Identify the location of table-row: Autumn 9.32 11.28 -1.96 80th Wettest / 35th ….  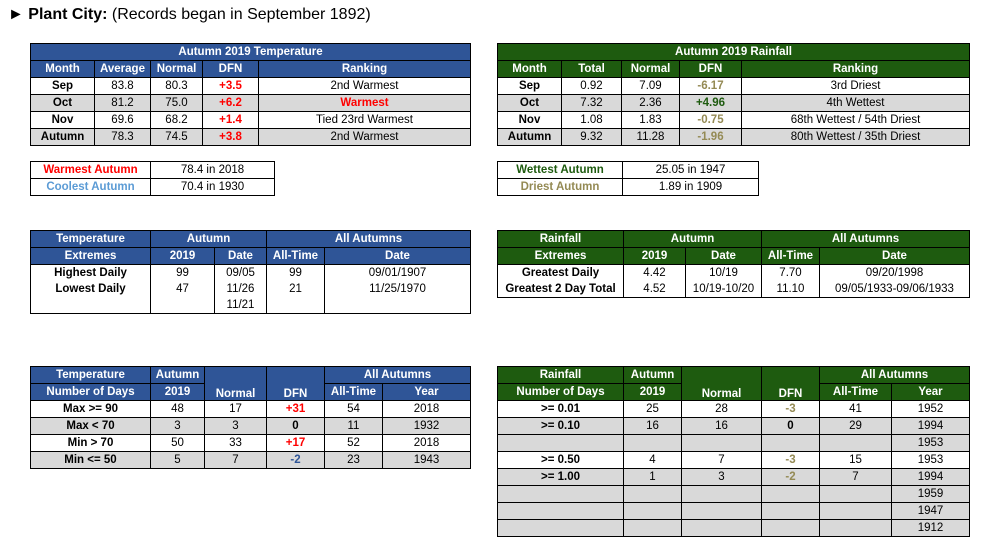
(733, 137).